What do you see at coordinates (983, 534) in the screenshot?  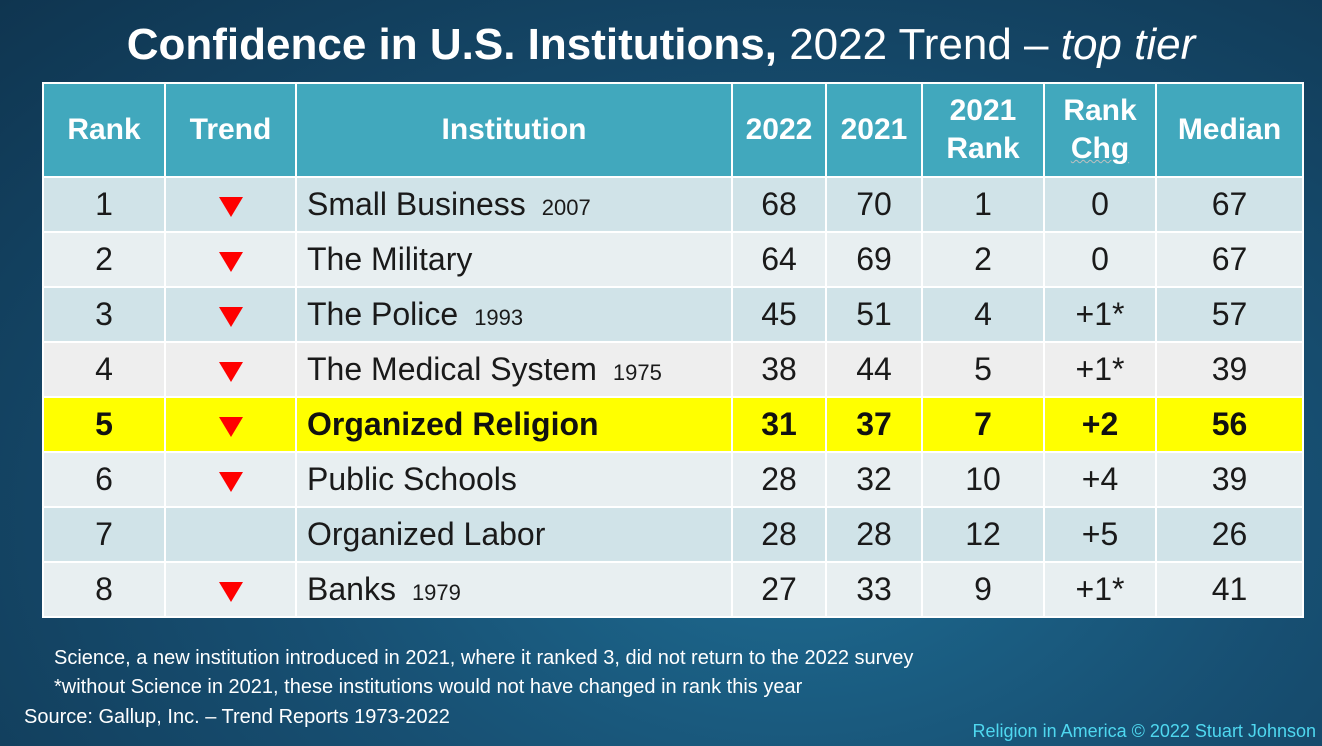 I see `cell-2021-rank: 12` at bounding box center [983, 534].